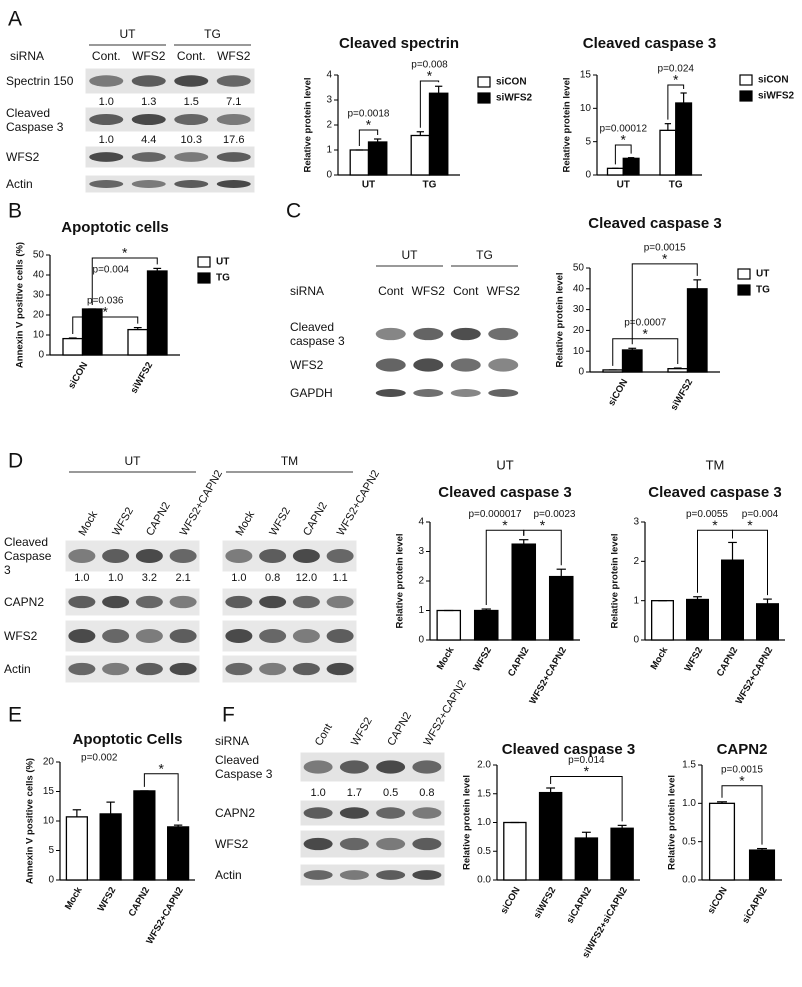  Describe the element at coordinates (504, 492) in the screenshot. I see `chart-title: Cleaved caspase 3` at that location.